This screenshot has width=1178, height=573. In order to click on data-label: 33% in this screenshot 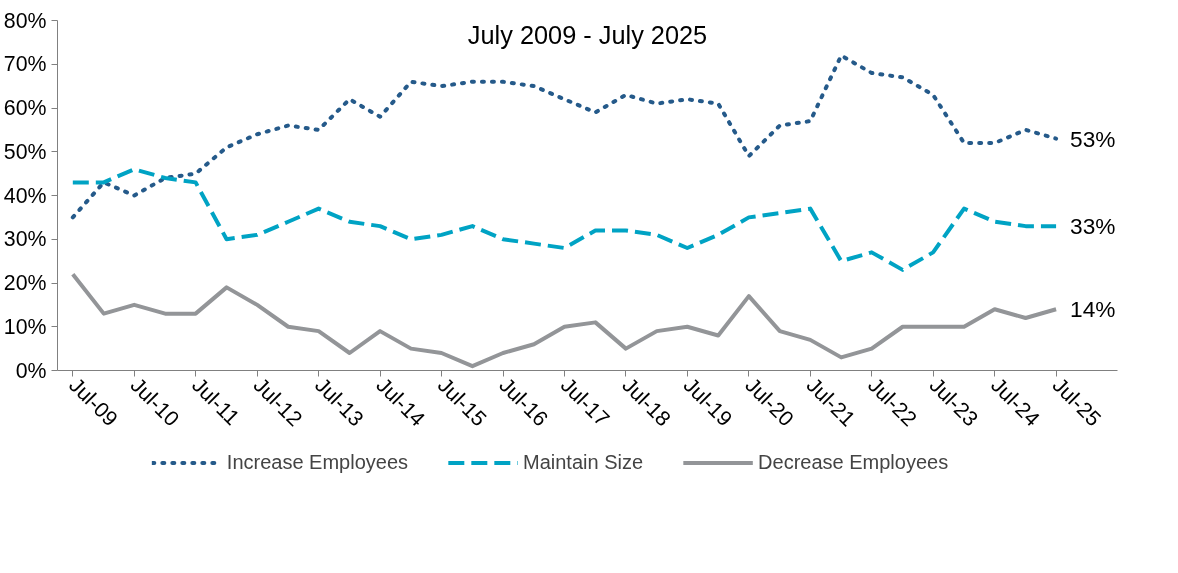, I will do `click(1093, 226)`.